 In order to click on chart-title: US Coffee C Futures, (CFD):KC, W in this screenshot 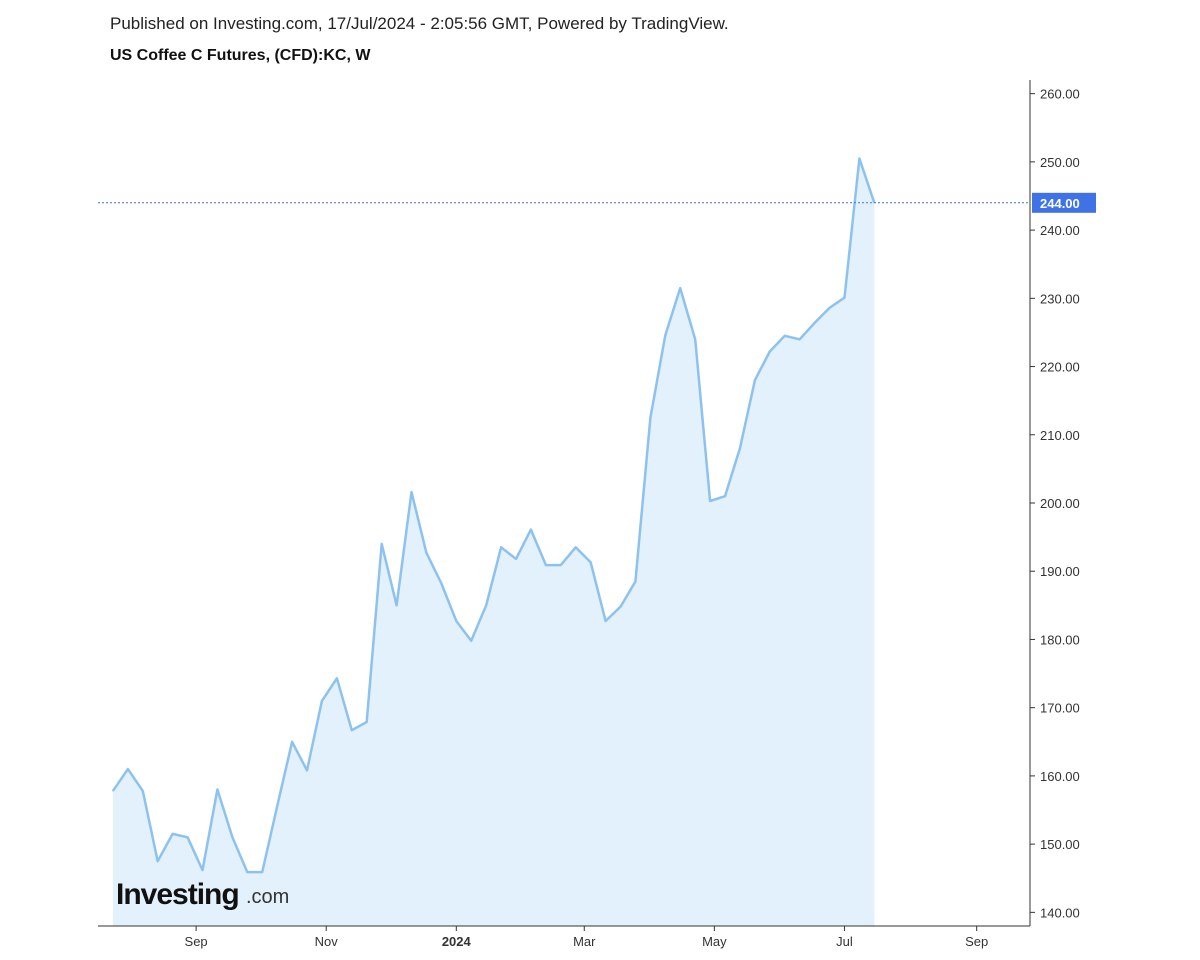, I will do `click(240, 55)`.